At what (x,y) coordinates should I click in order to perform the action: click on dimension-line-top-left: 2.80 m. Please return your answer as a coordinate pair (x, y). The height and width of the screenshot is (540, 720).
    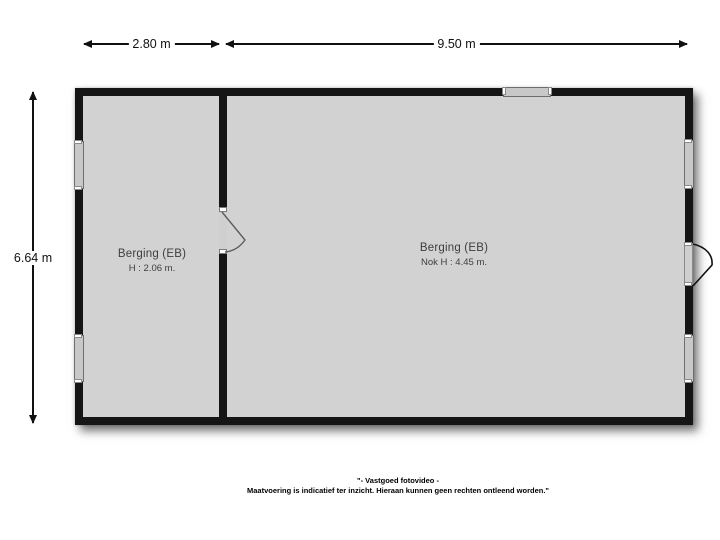
    Looking at the image, I should click on (151, 44).